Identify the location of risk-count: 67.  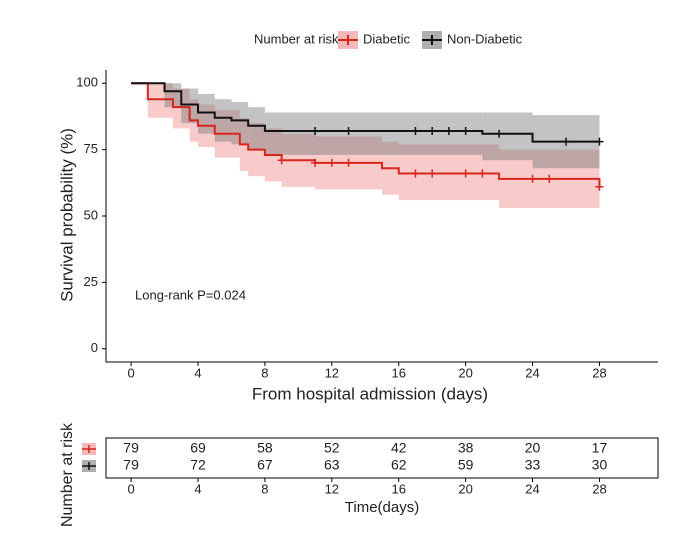
(265, 465).